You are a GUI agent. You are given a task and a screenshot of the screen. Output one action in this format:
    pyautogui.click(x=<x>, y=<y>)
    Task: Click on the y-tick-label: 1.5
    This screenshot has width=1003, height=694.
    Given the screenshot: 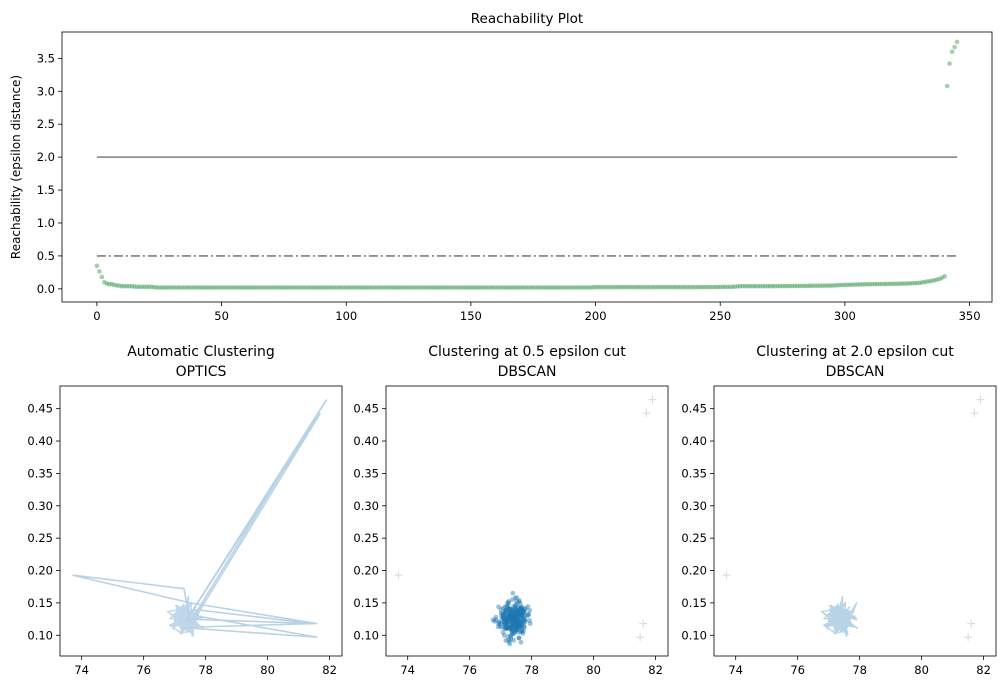 What is the action you would take?
    pyautogui.click(x=46, y=190)
    